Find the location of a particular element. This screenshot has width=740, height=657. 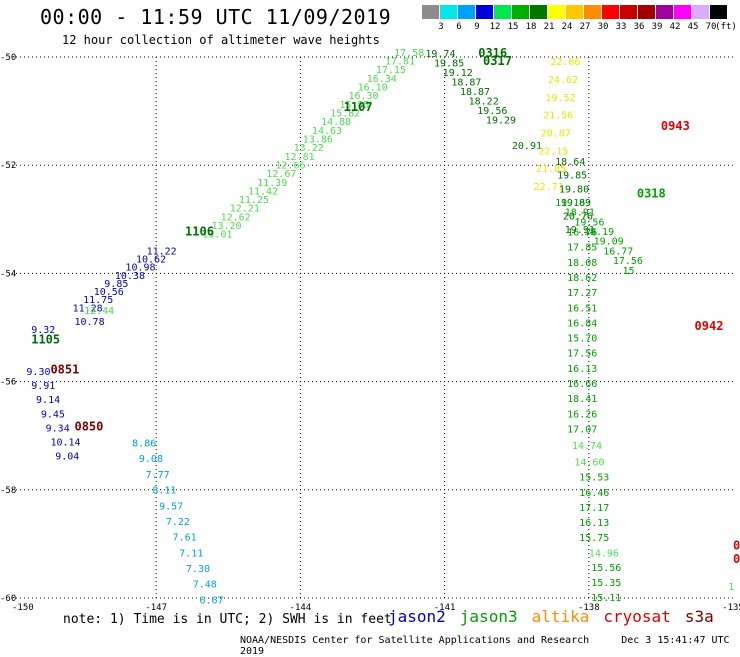

wave-height-value: 16.26 is located at coordinates (582, 414).